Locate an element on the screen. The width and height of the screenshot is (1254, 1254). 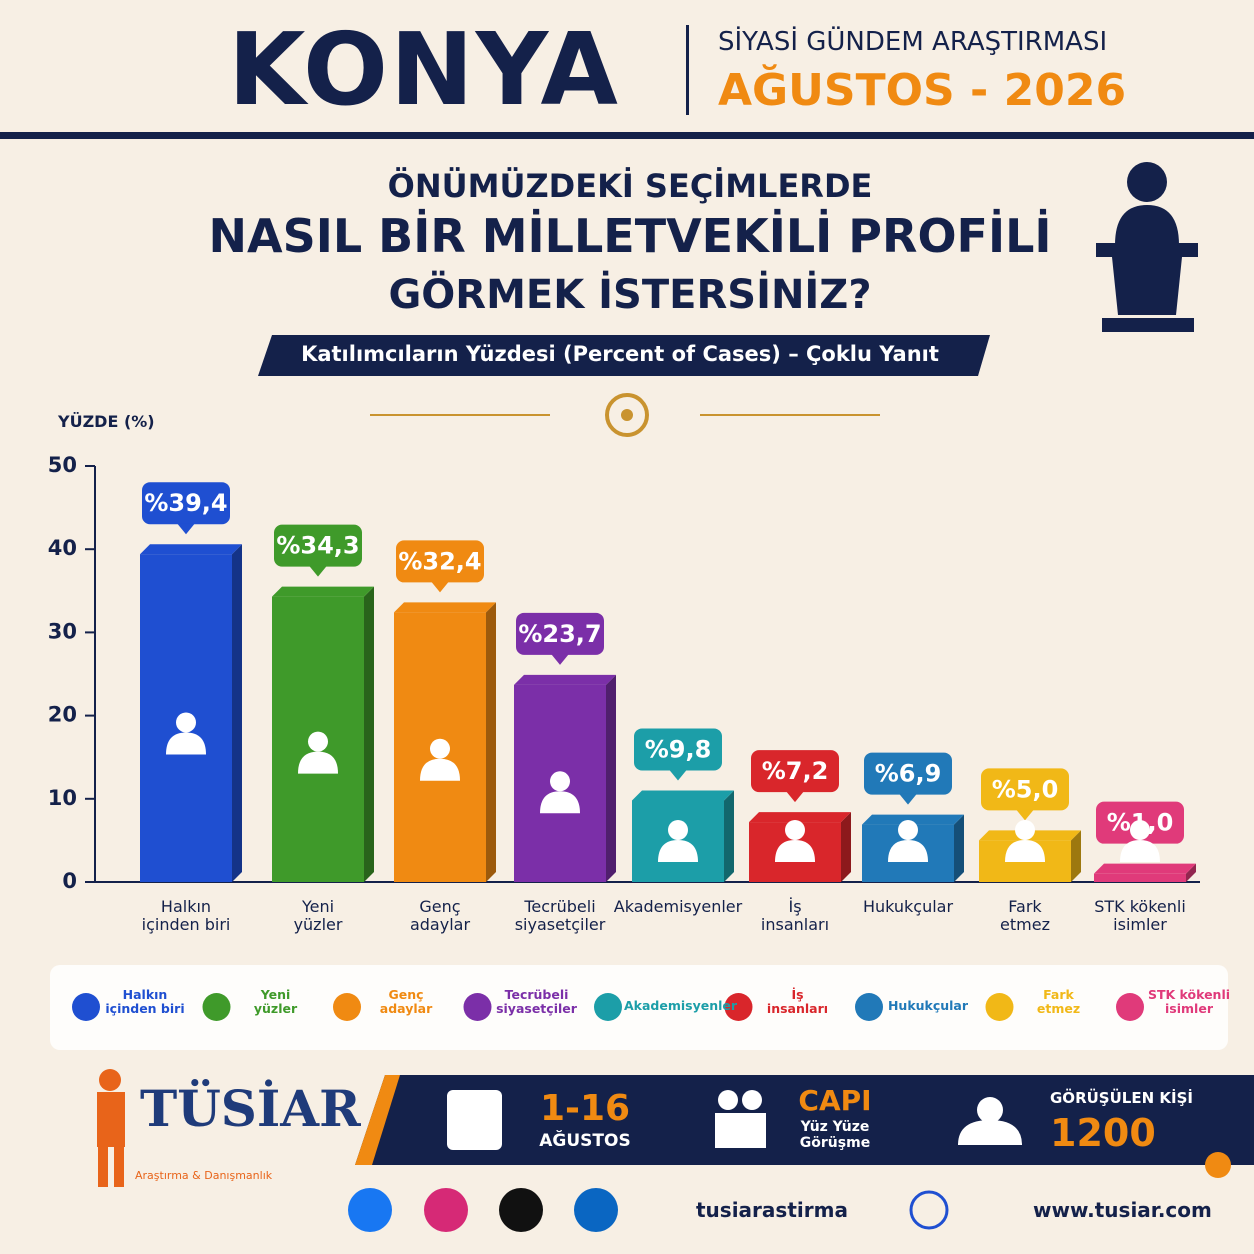
footer-sample: 1200 is located at coordinates (1103, 1133).